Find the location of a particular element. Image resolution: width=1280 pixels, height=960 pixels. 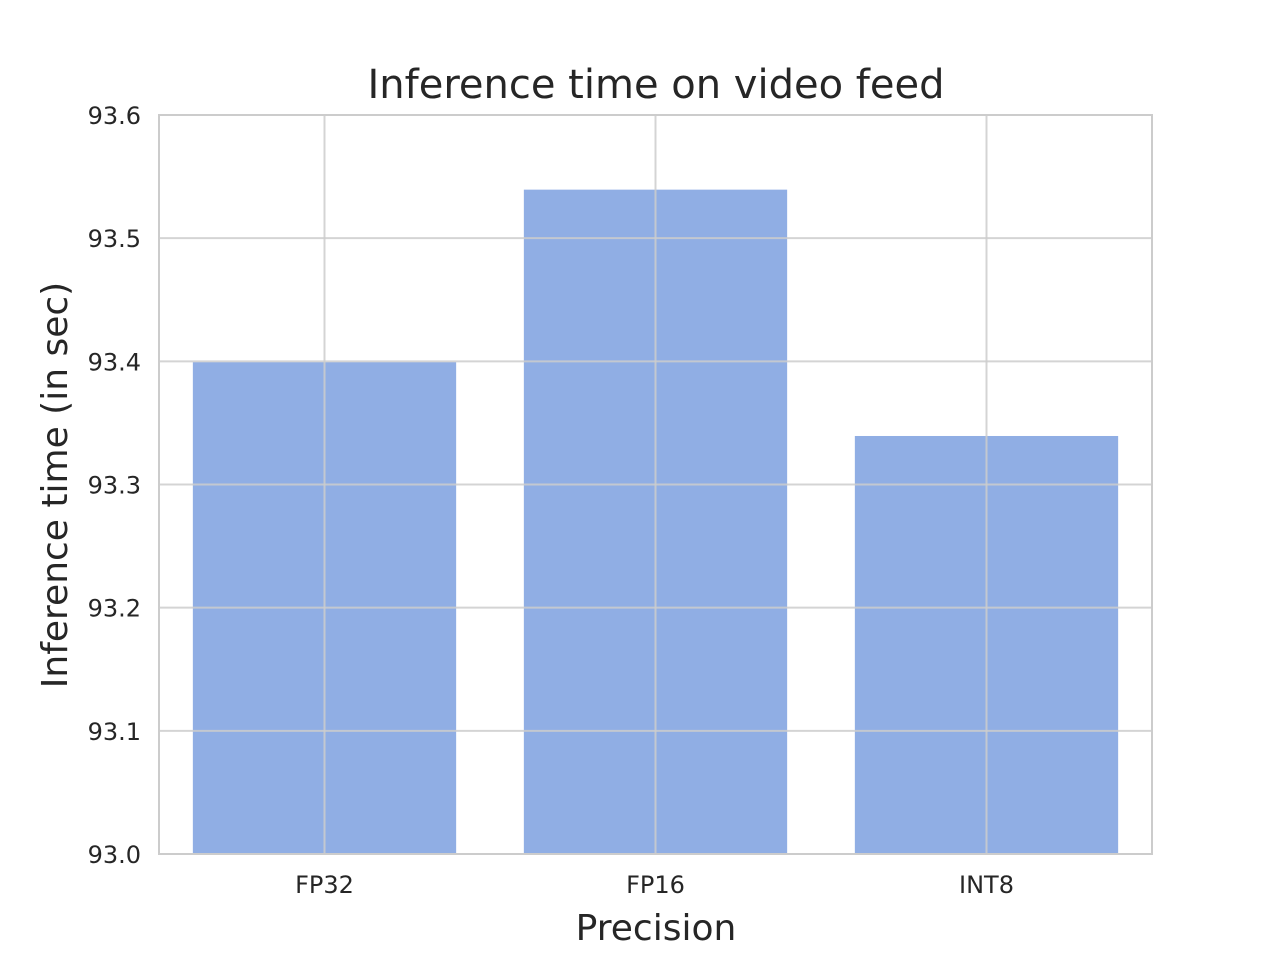

y-axis-label: Inference time (in sec) is located at coordinates (55, 485).